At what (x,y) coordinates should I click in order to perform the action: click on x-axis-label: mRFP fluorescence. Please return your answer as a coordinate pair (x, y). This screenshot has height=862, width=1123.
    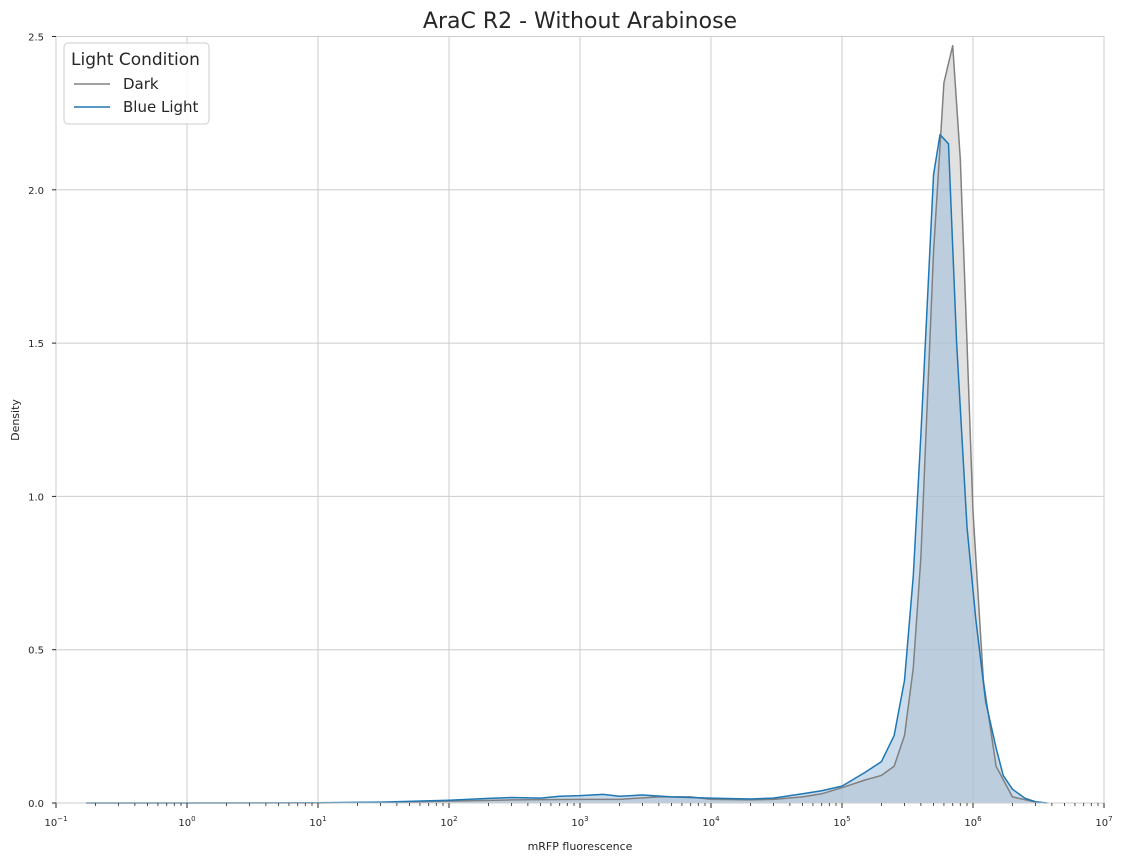
    Looking at the image, I should click on (580, 846).